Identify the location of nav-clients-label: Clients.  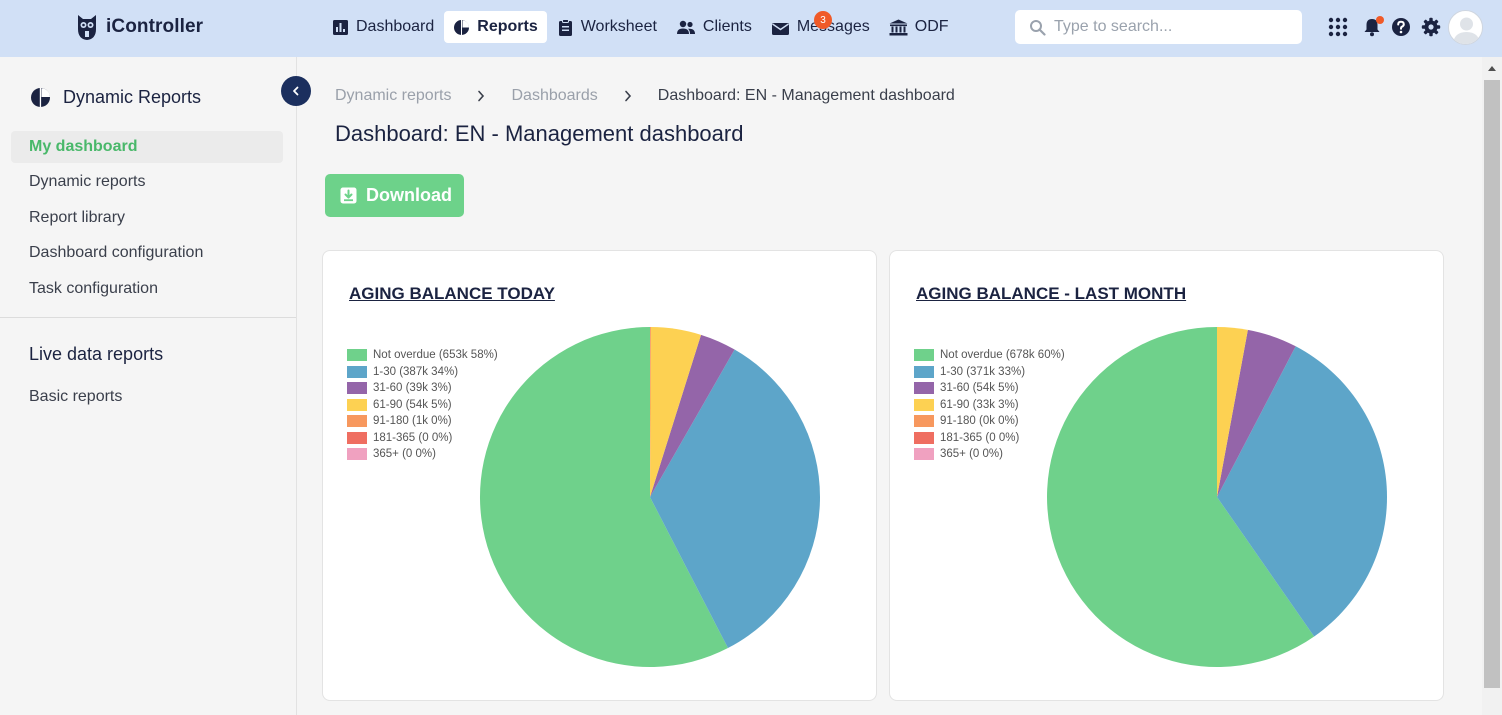
(727, 26).